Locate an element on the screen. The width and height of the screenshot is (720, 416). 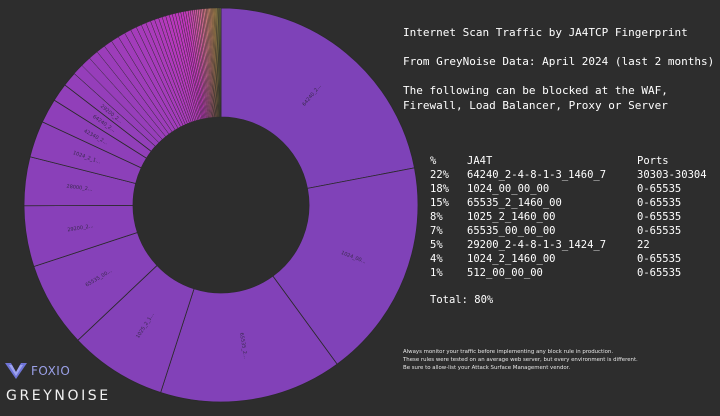
header-ports: Ports is located at coordinates (653, 161).